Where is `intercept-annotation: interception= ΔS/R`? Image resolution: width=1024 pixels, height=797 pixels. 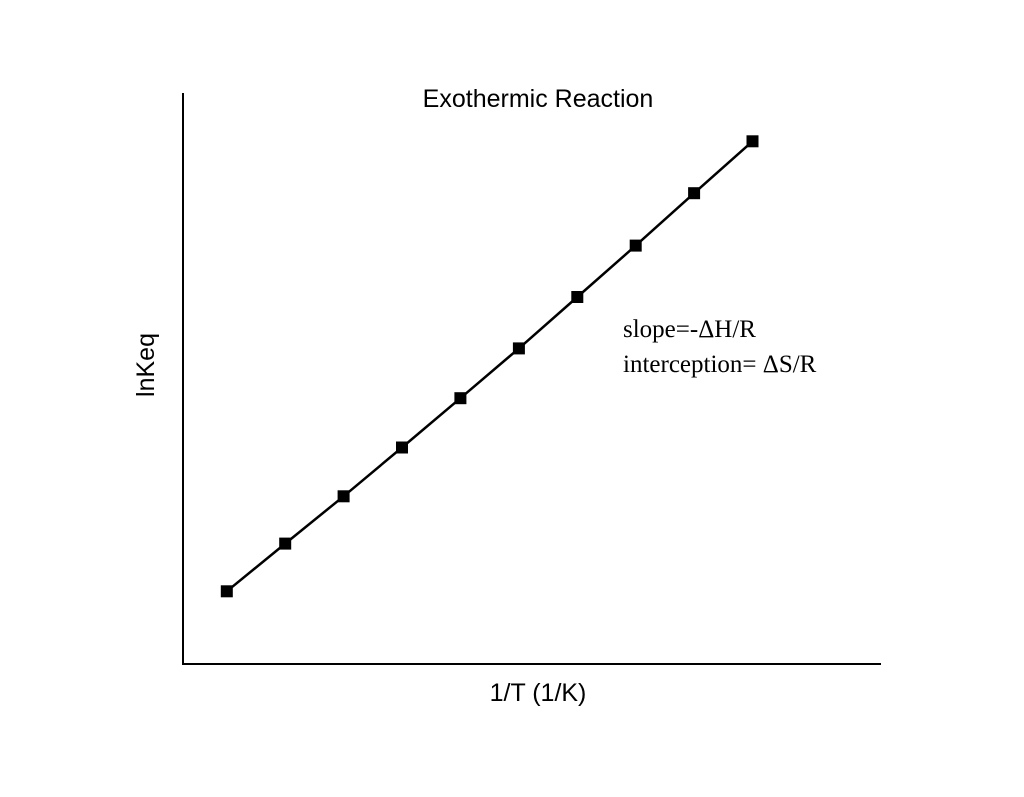
intercept-annotation: interception= ΔS/R is located at coordinates (720, 364).